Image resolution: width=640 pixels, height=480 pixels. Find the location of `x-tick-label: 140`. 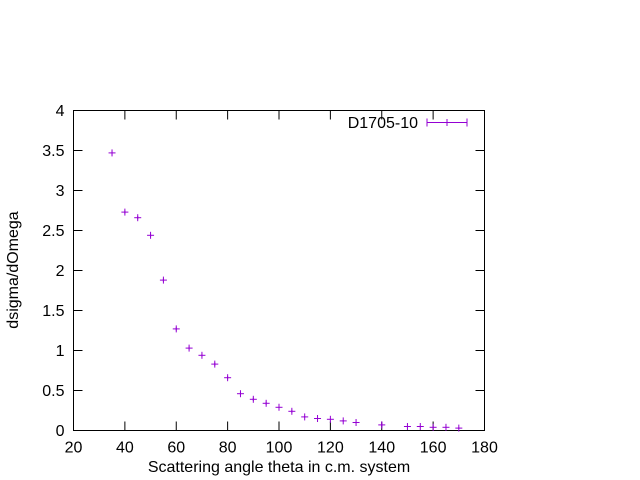

x-tick-label: 140 is located at coordinates (381, 448).